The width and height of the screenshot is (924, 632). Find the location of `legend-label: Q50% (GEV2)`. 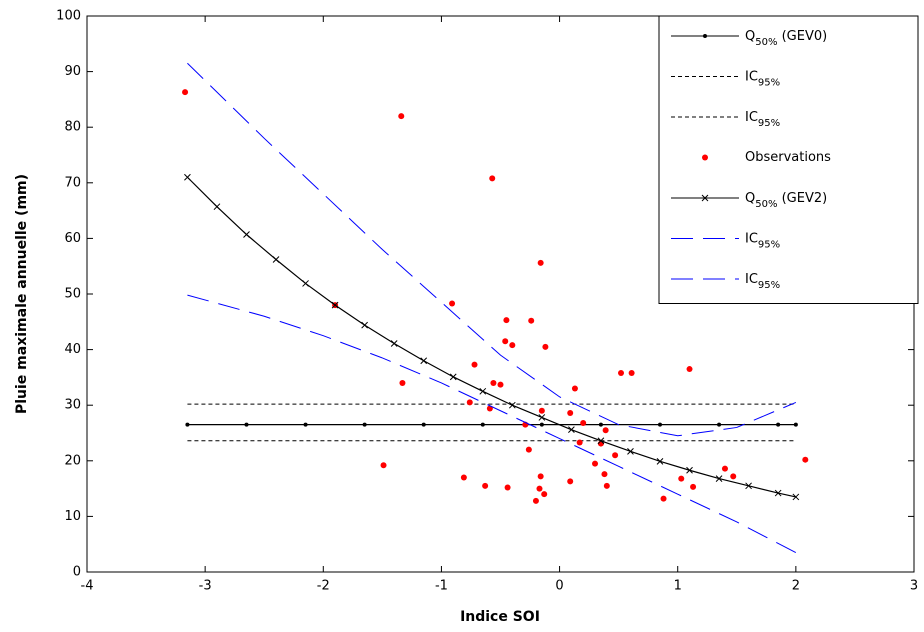

legend-label: Q50% (GEV2) is located at coordinates (786, 201).